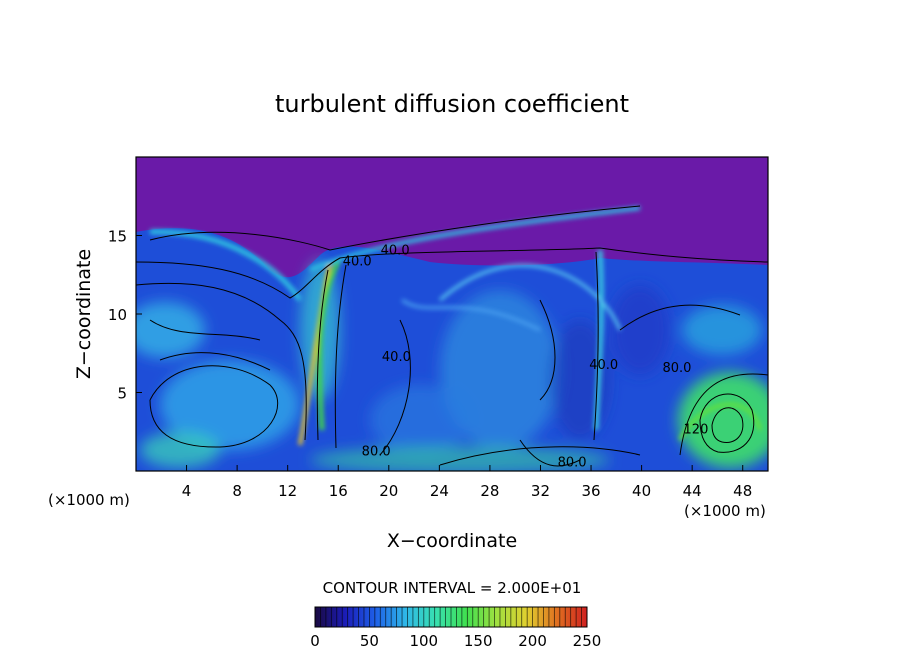 Image resolution: width=904 pixels, height=654 pixels. What do you see at coordinates (526, 356) in the screenshot?
I see `contour-label-group: 40.0 40.0 40.0 40.0 80.0 80.0 120 80.0` at bounding box center [526, 356].